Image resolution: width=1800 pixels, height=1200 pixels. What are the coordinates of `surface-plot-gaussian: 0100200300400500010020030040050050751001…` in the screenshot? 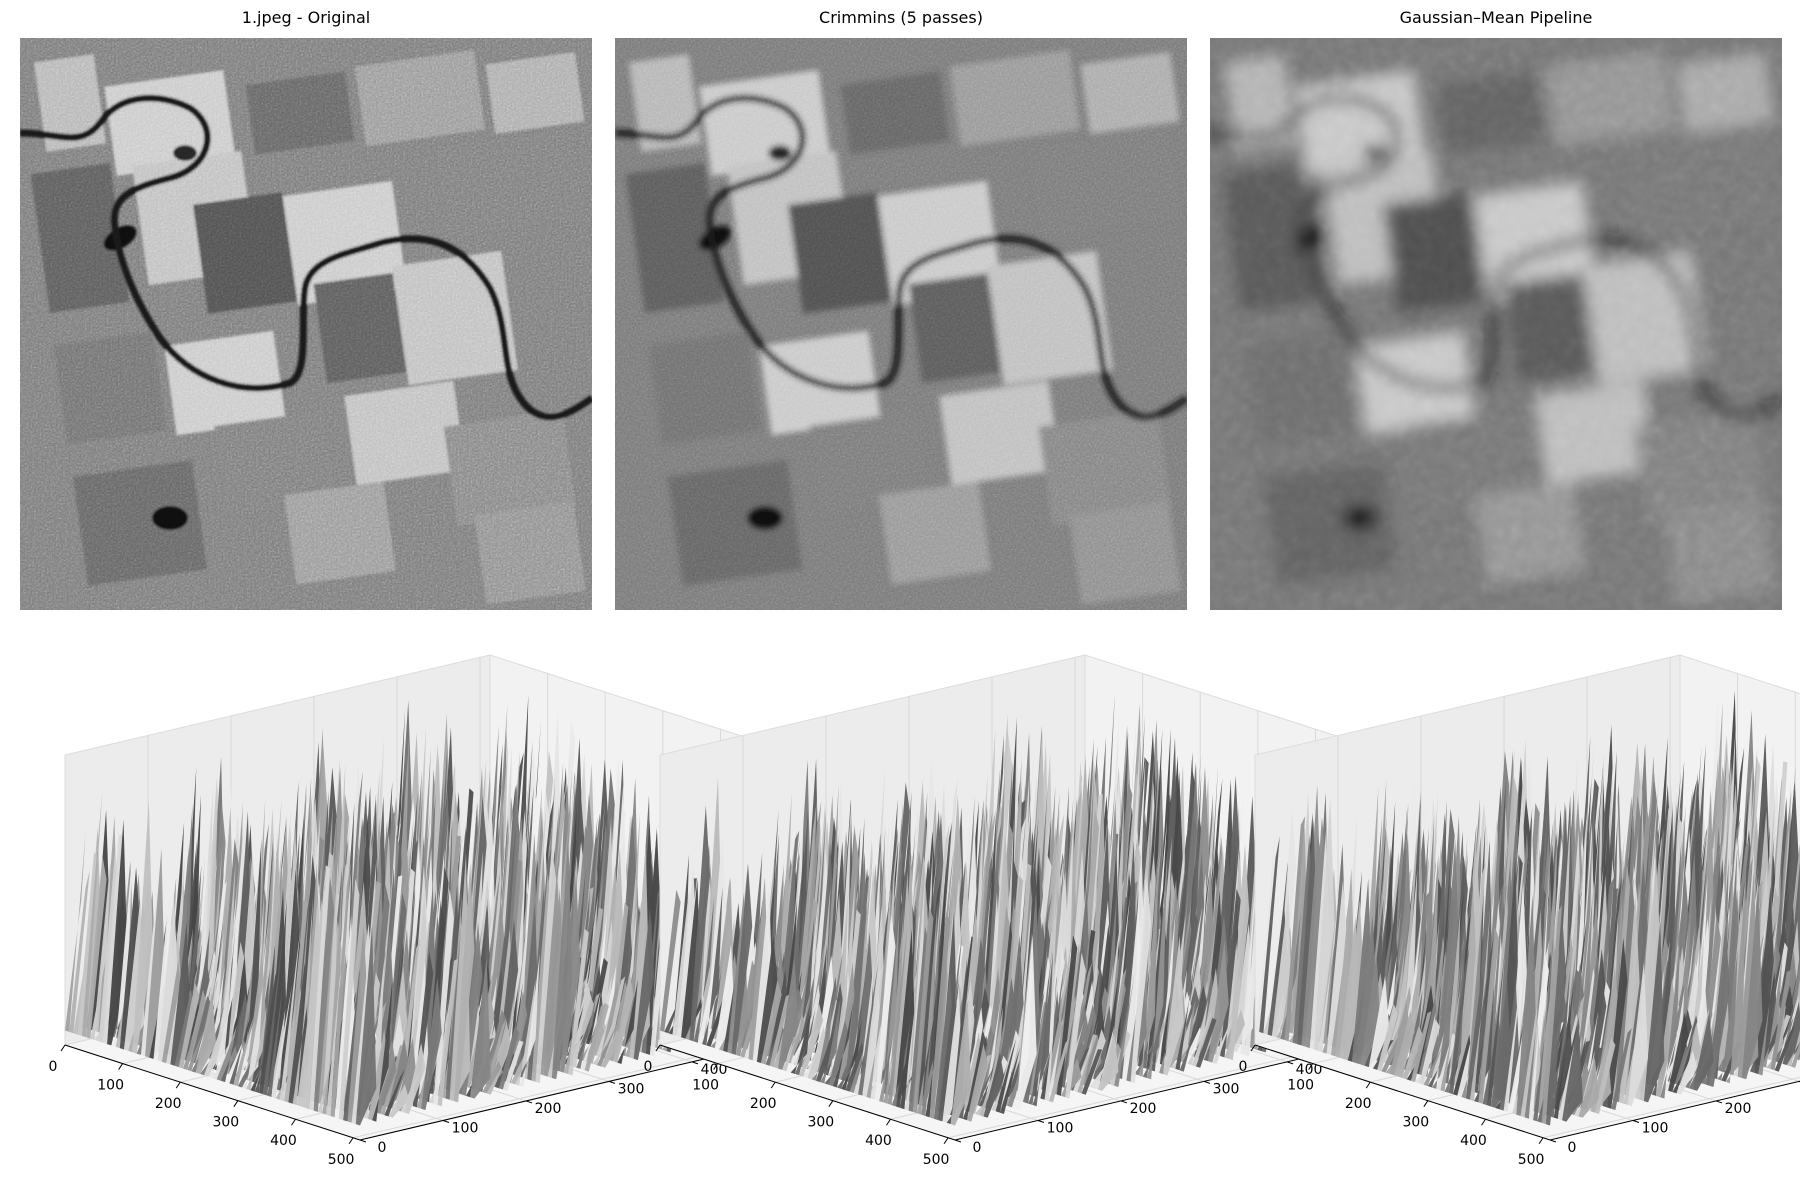 It's located at (1505, 920).